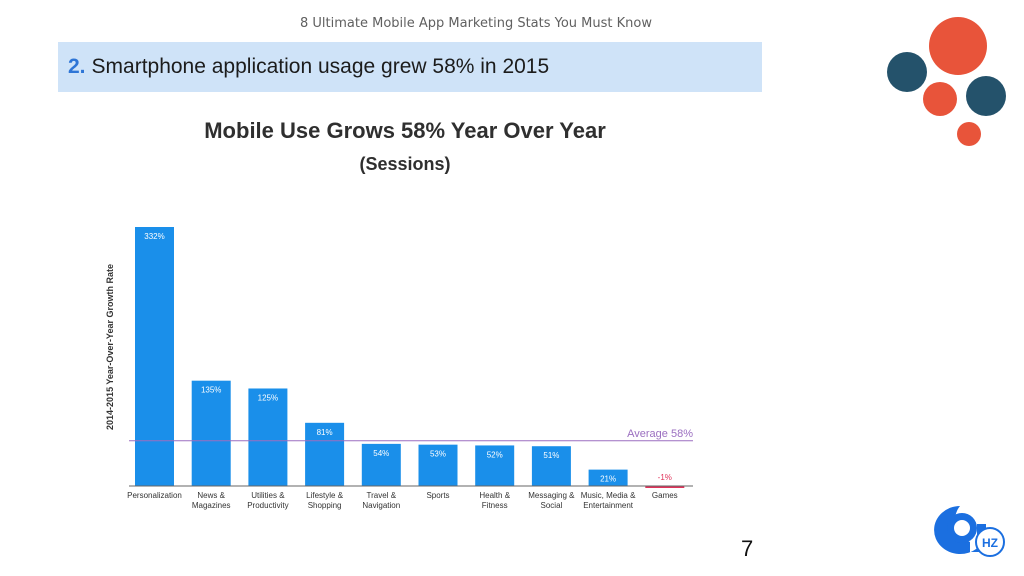 The height and width of the screenshot is (576, 1024). Describe the element at coordinates (154, 495) in the screenshot. I see `category-label: Personalization` at that location.